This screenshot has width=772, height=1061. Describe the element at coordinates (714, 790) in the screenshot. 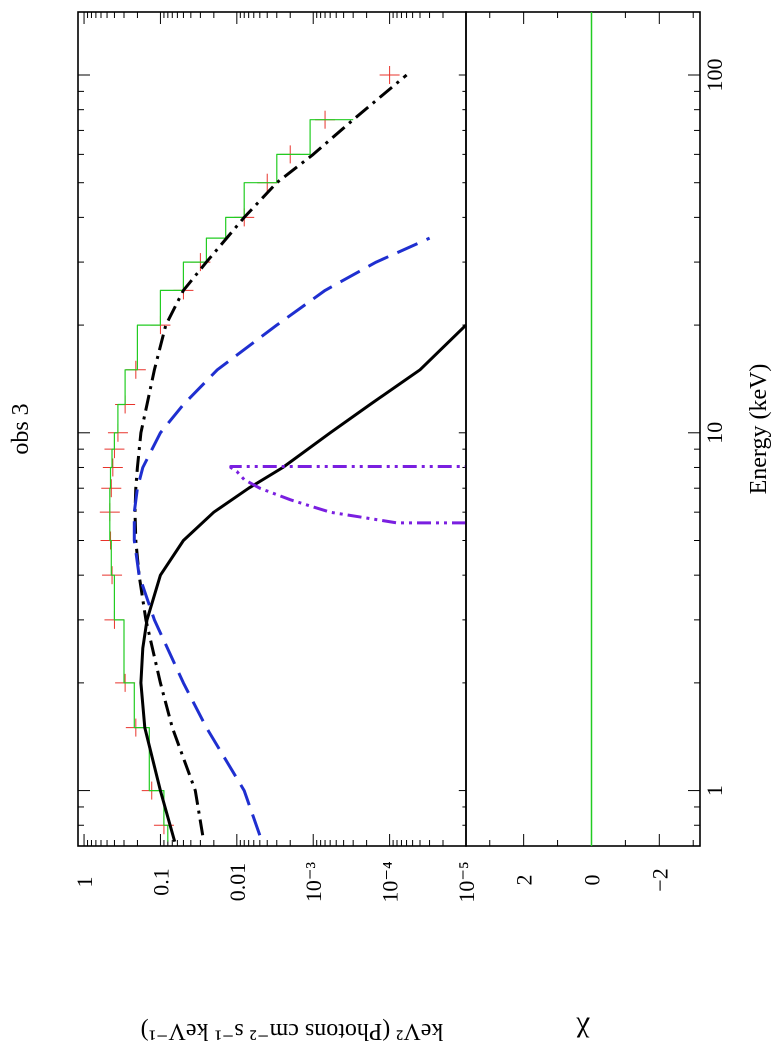

I see `energy-tick-label: 1` at that location.